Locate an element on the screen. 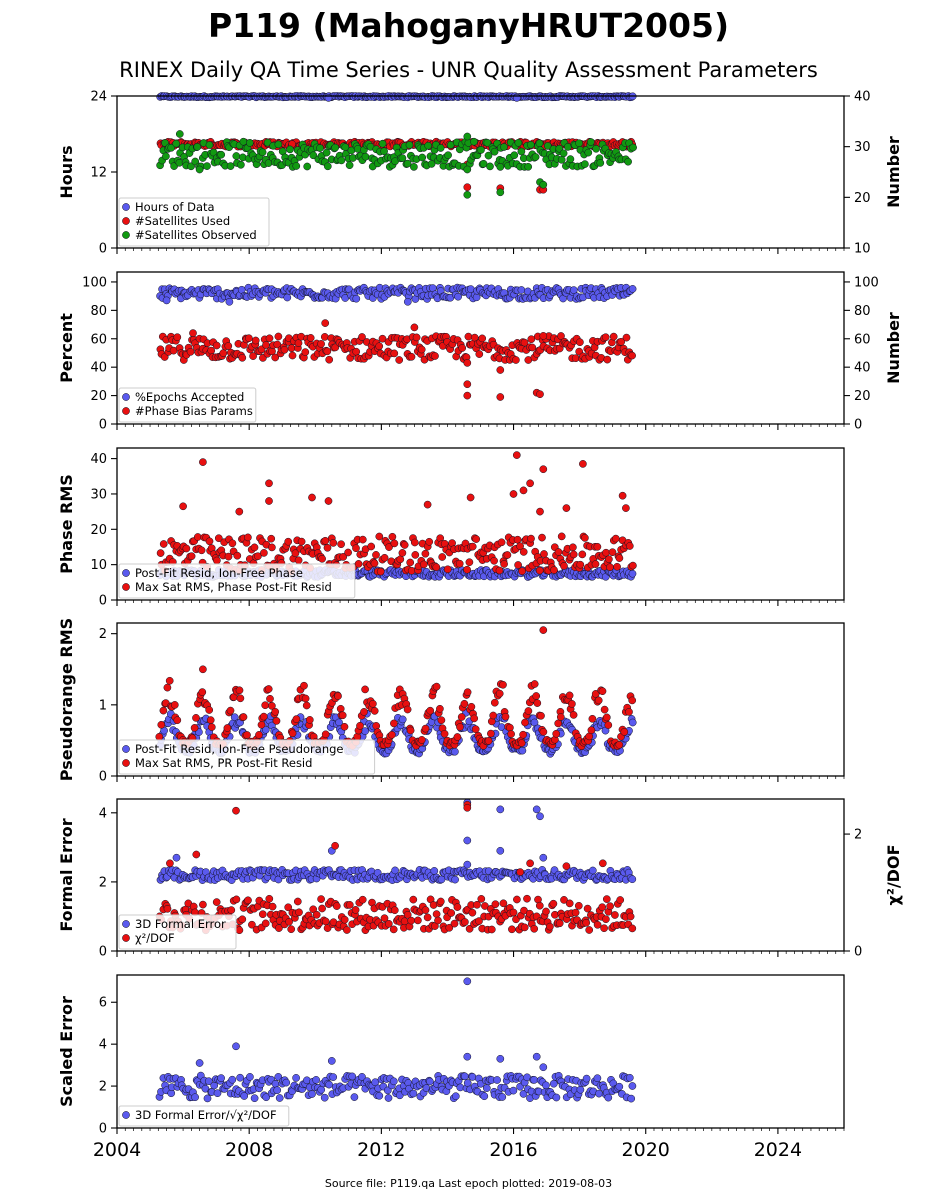  legend-box is located at coordinates (247, 757).